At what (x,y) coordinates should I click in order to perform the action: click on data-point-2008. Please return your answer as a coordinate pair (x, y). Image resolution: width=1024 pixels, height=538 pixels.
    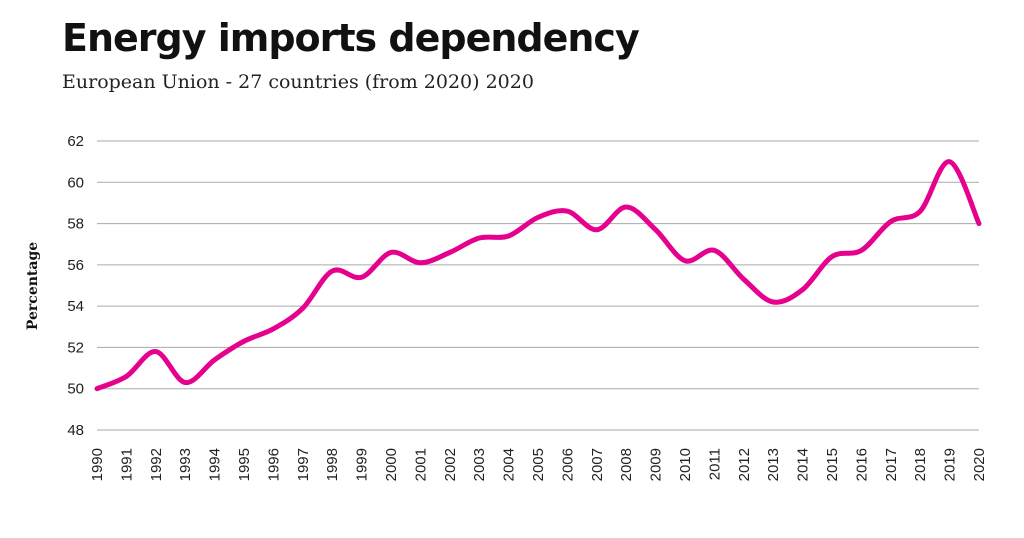
    Looking at the image, I should click on (626, 207).